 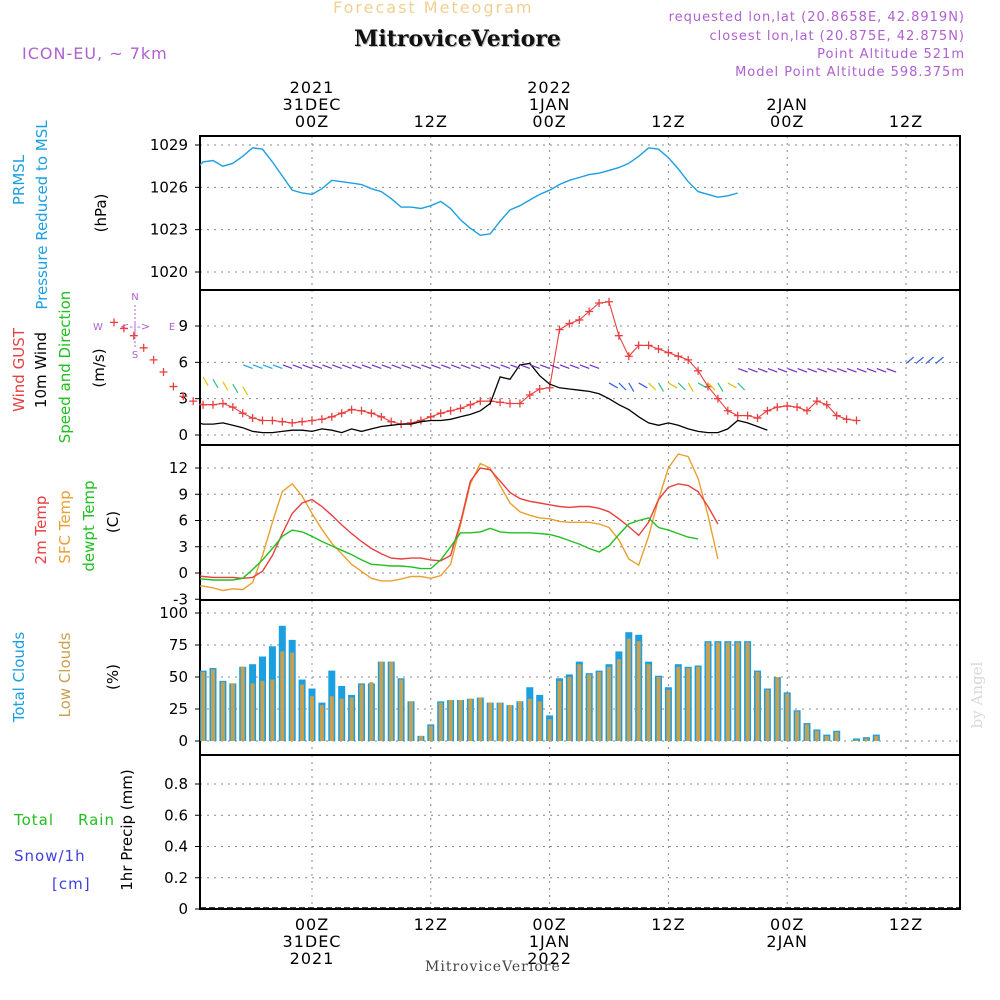 I want to click on bottom-time-tick-label: 2021, so click(x=312, y=958).